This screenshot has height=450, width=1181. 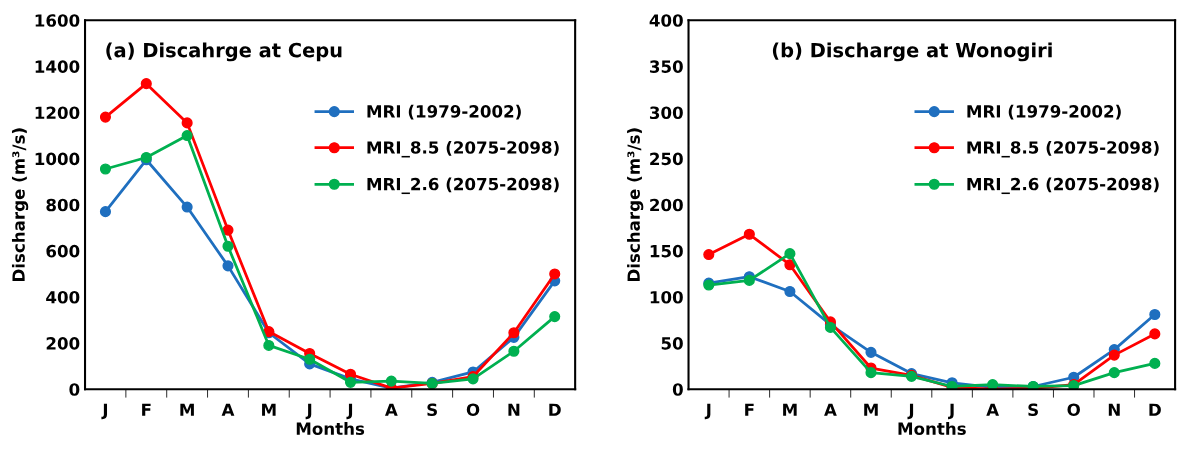 I want to click on y-tick-label: 1400, so click(x=57, y=66).